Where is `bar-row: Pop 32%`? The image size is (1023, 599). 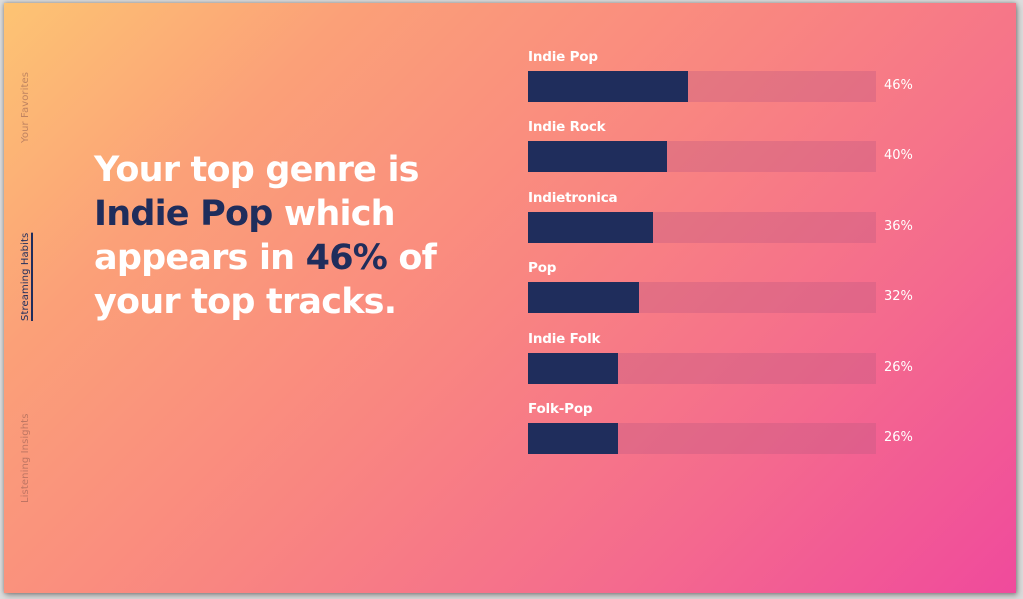
bar-row: Pop 32% is located at coordinates (748, 290).